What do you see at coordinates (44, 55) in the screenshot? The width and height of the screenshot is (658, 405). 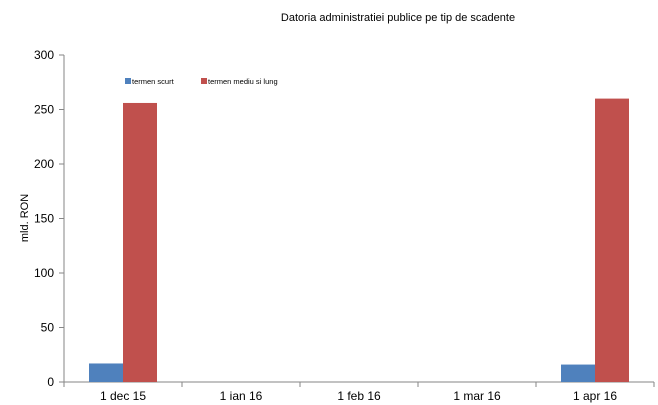 I see `y-tick-label: 300` at bounding box center [44, 55].